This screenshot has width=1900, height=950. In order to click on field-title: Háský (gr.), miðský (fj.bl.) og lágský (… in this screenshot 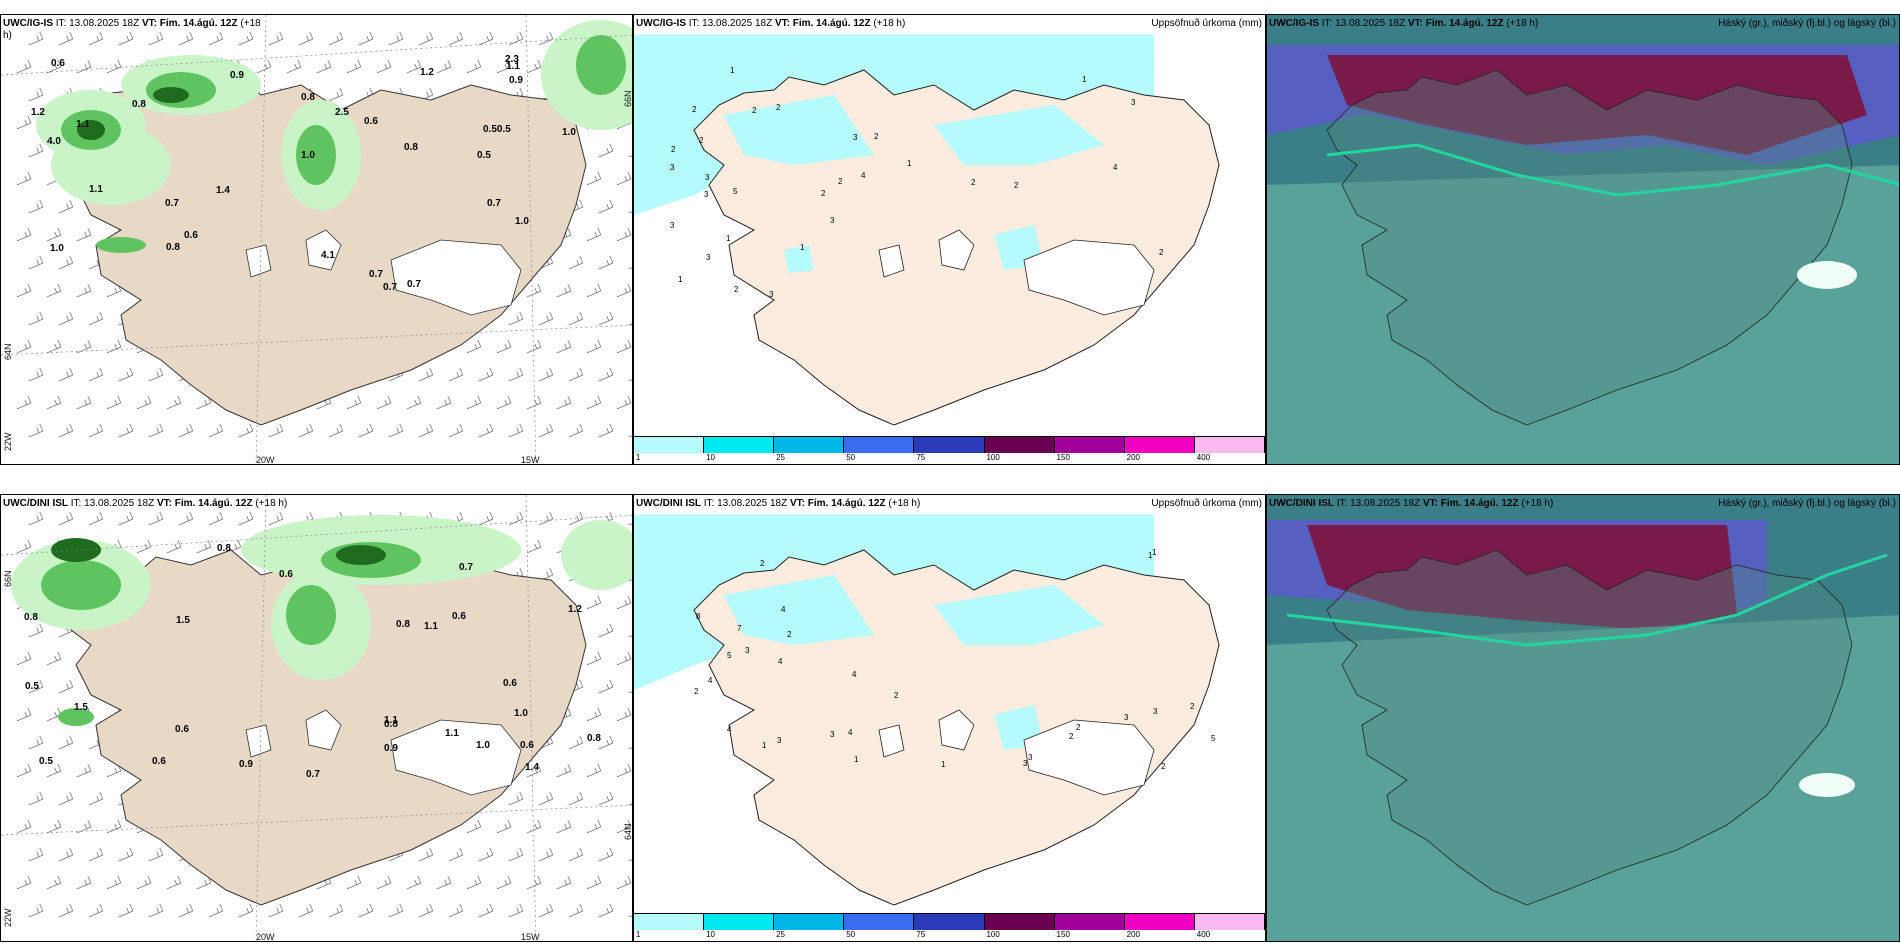, I will do `click(1807, 23)`.